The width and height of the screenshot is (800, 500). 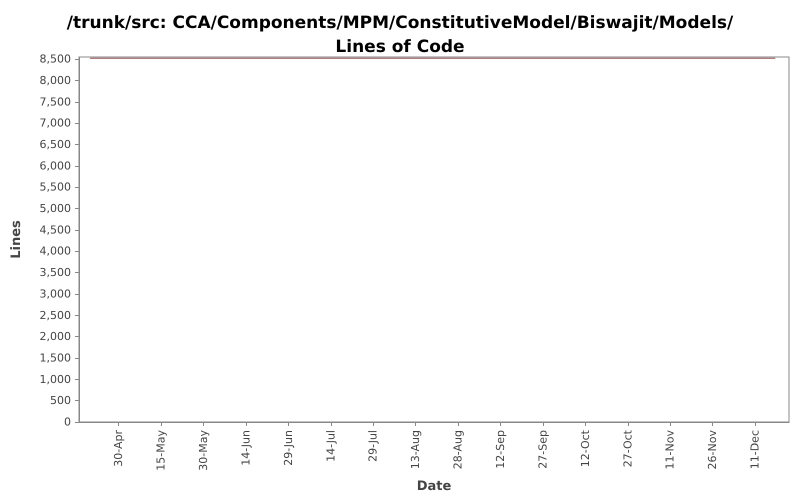 I want to click on x-tick-label: 11-Dec, so click(x=755, y=450).